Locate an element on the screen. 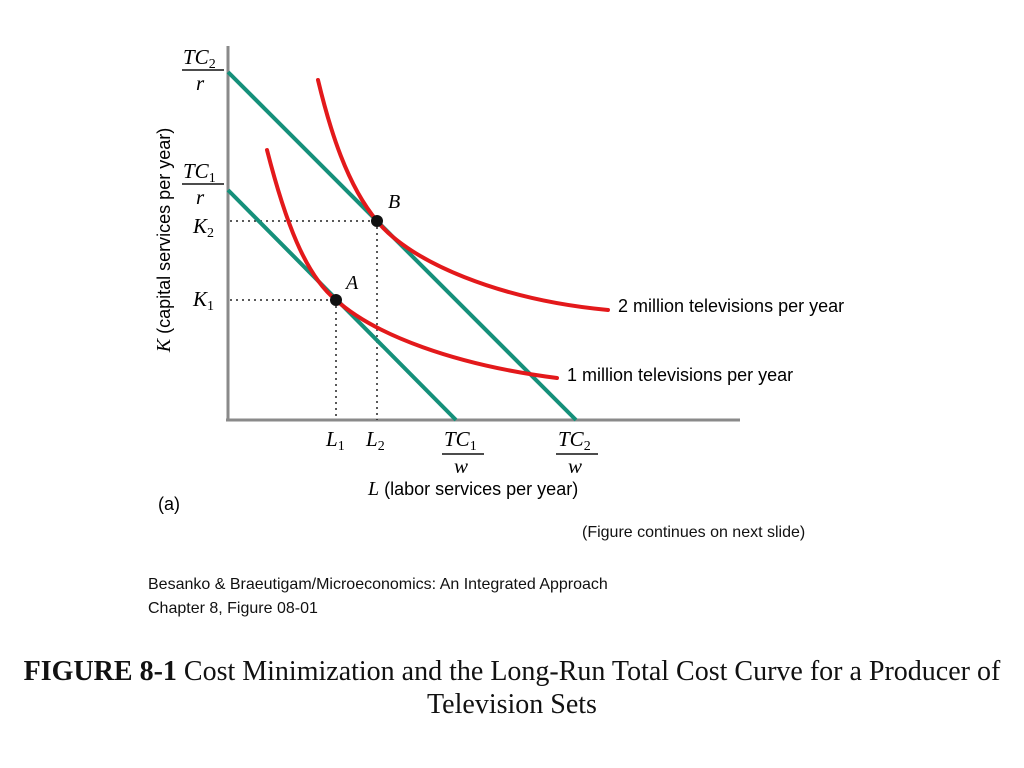  point-a-label: A is located at coordinates (351, 283).